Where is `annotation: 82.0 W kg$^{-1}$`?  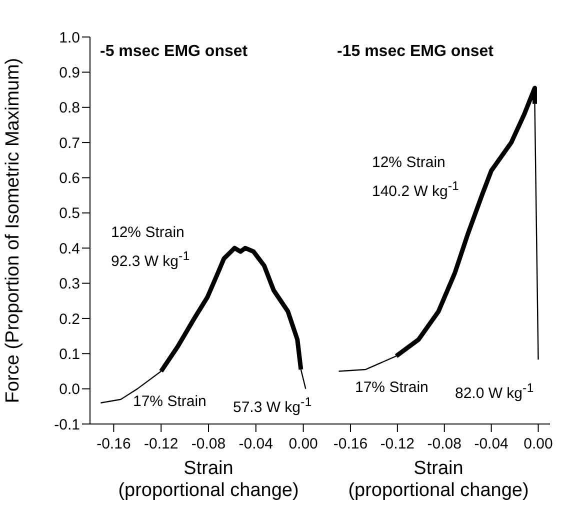 annotation: 82.0 W kg$^{-1}$ is located at coordinates (494, 391).